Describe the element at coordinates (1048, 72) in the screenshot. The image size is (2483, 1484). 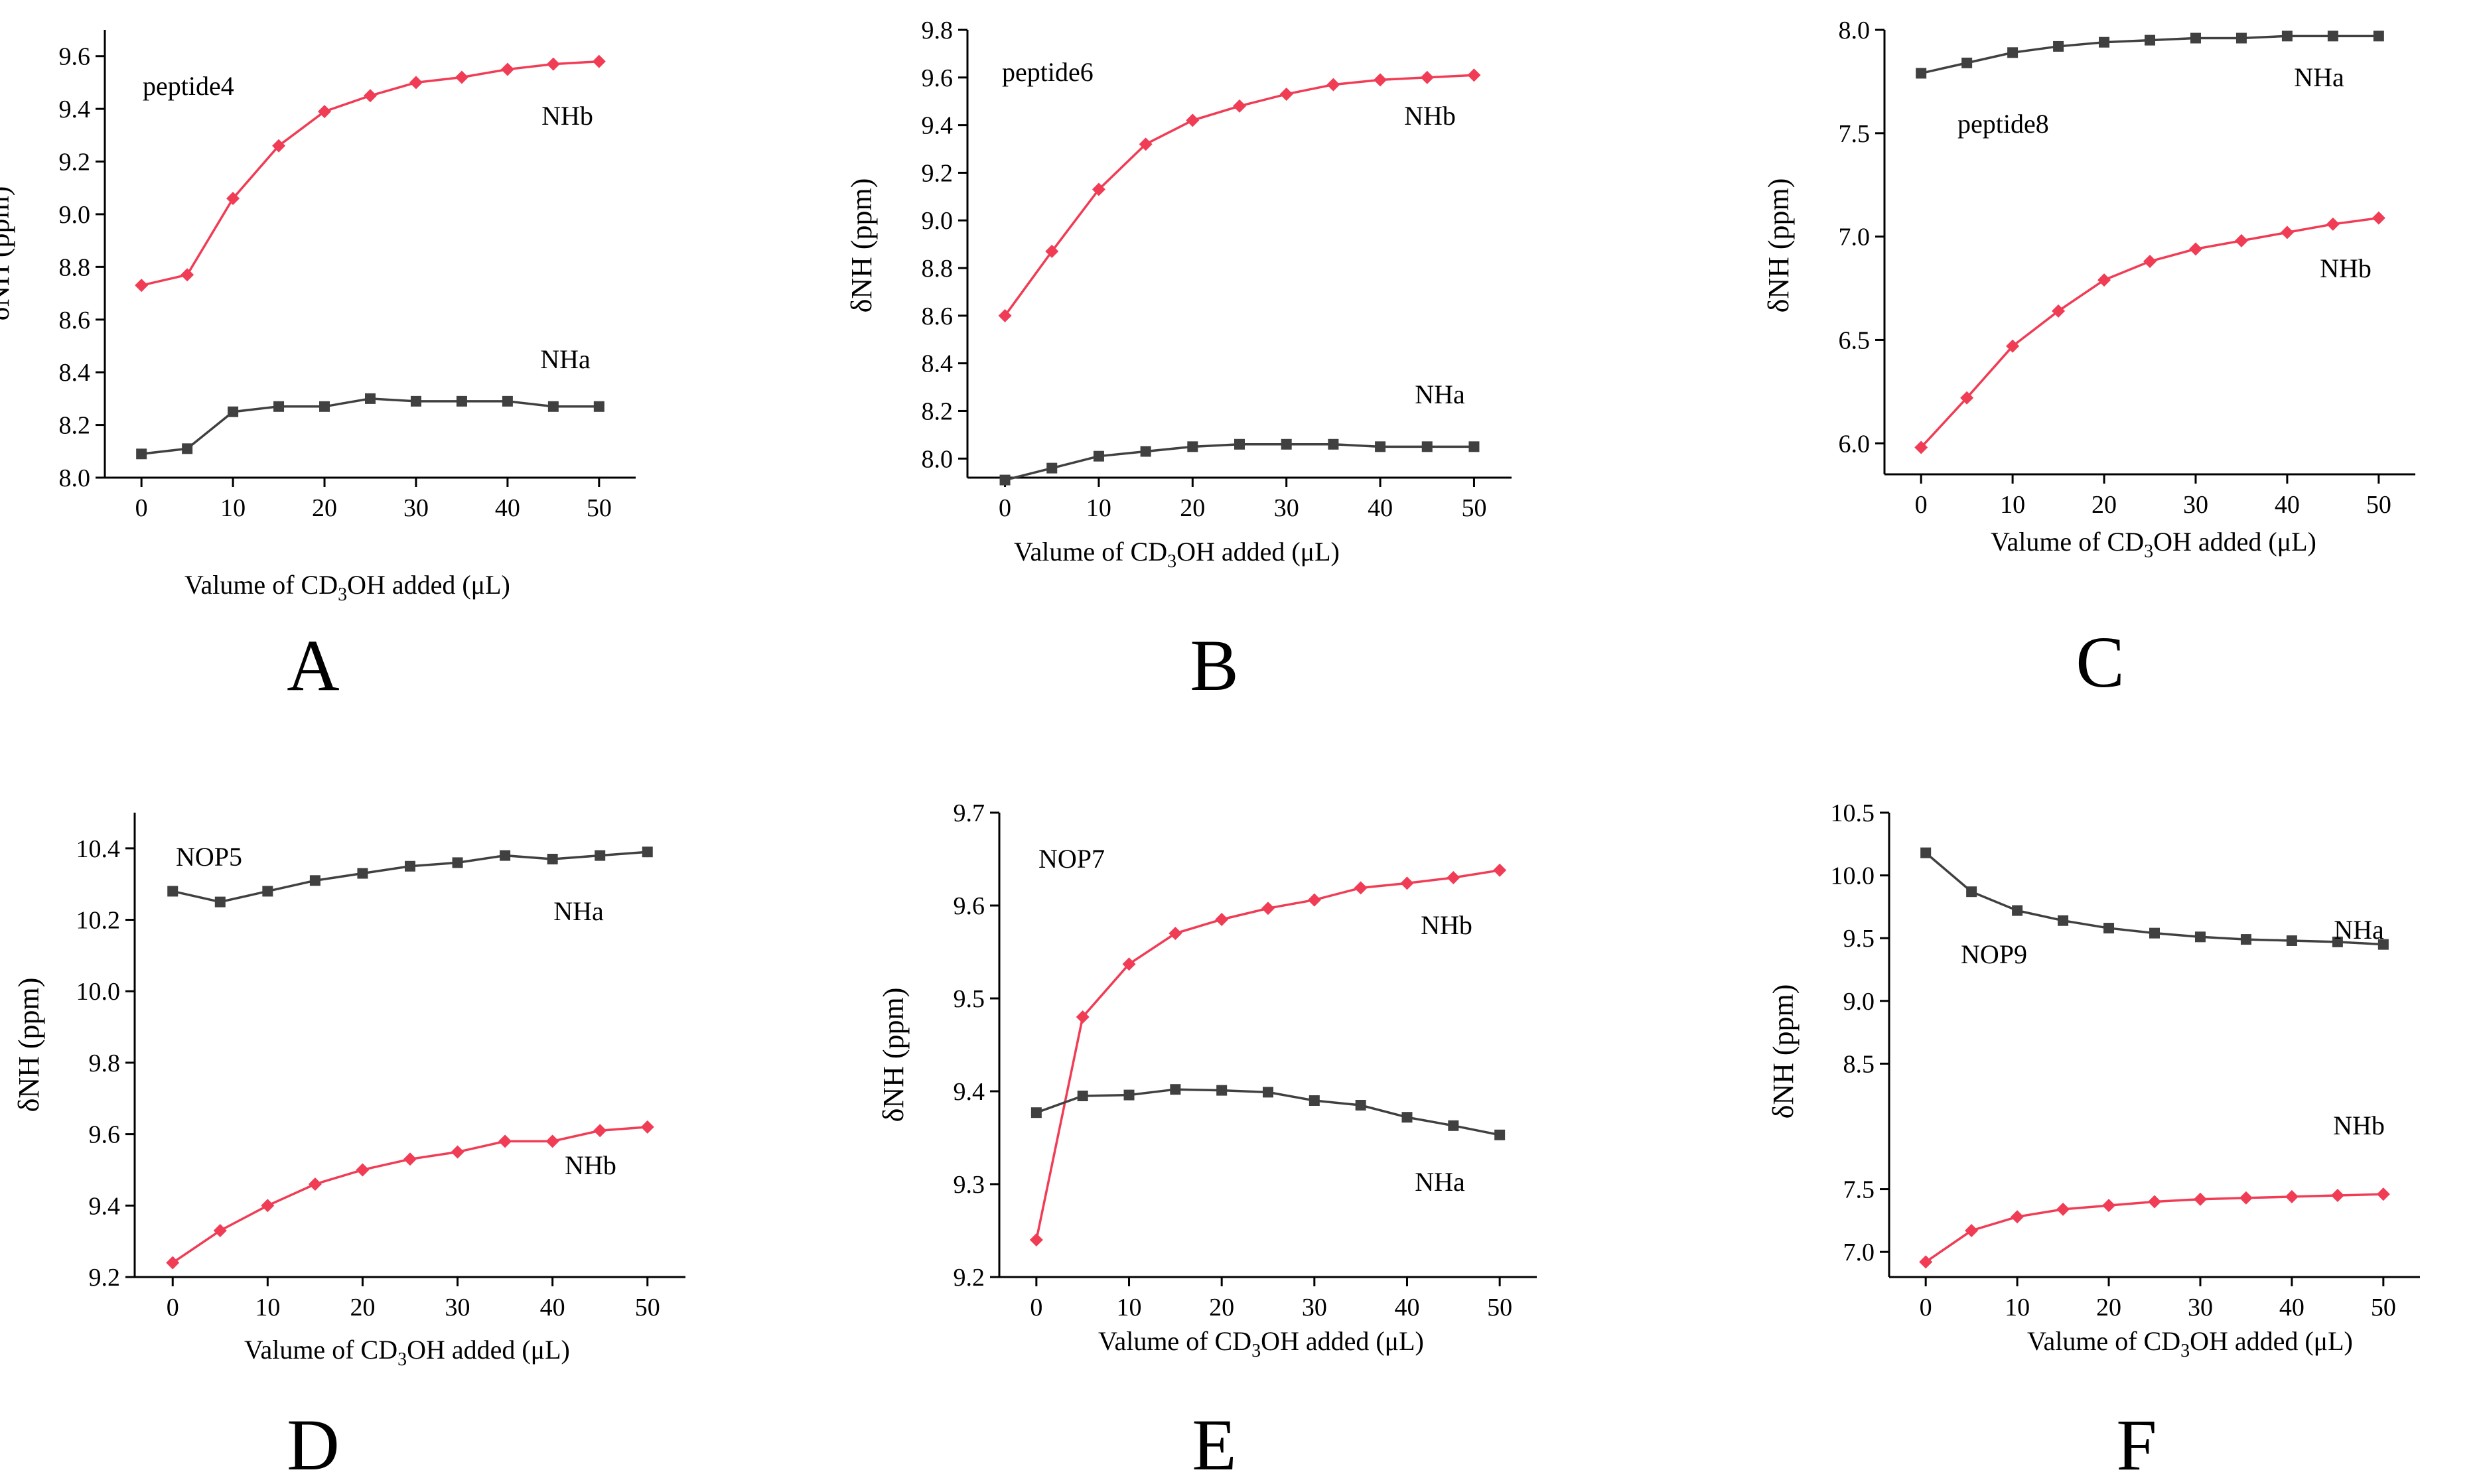
I see `sample-label: peptide6` at that location.